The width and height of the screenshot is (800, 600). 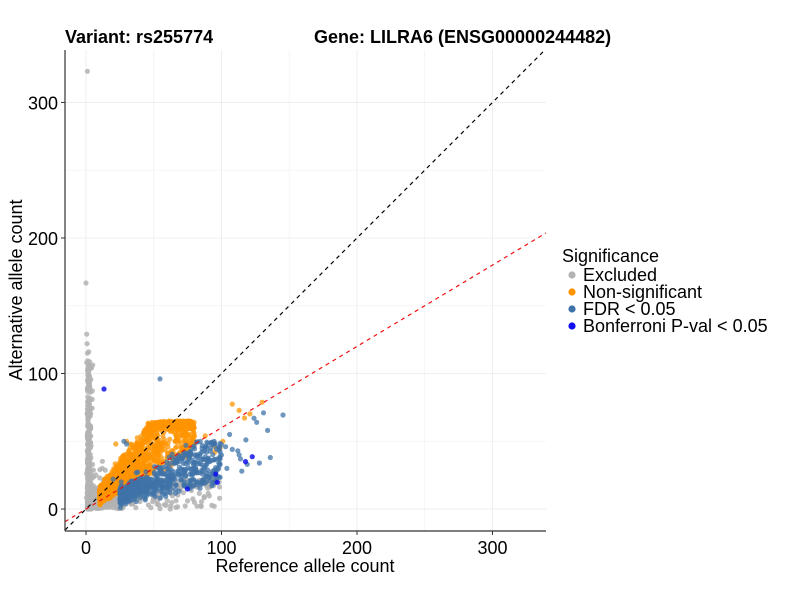 What do you see at coordinates (629, 309) in the screenshot?
I see `legend-label: FDR < 0.05` at bounding box center [629, 309].